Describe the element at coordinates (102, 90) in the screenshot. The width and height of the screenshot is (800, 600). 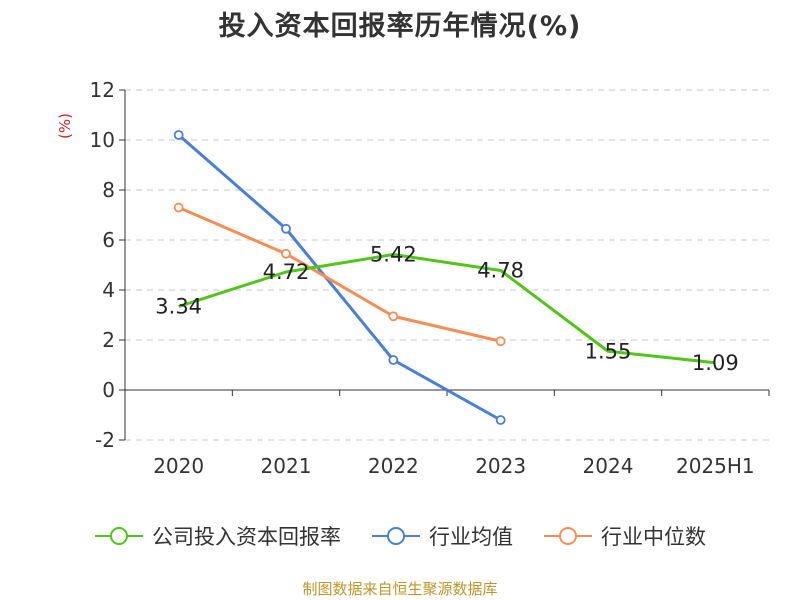
I see `y-tick-label: 12` at that location.